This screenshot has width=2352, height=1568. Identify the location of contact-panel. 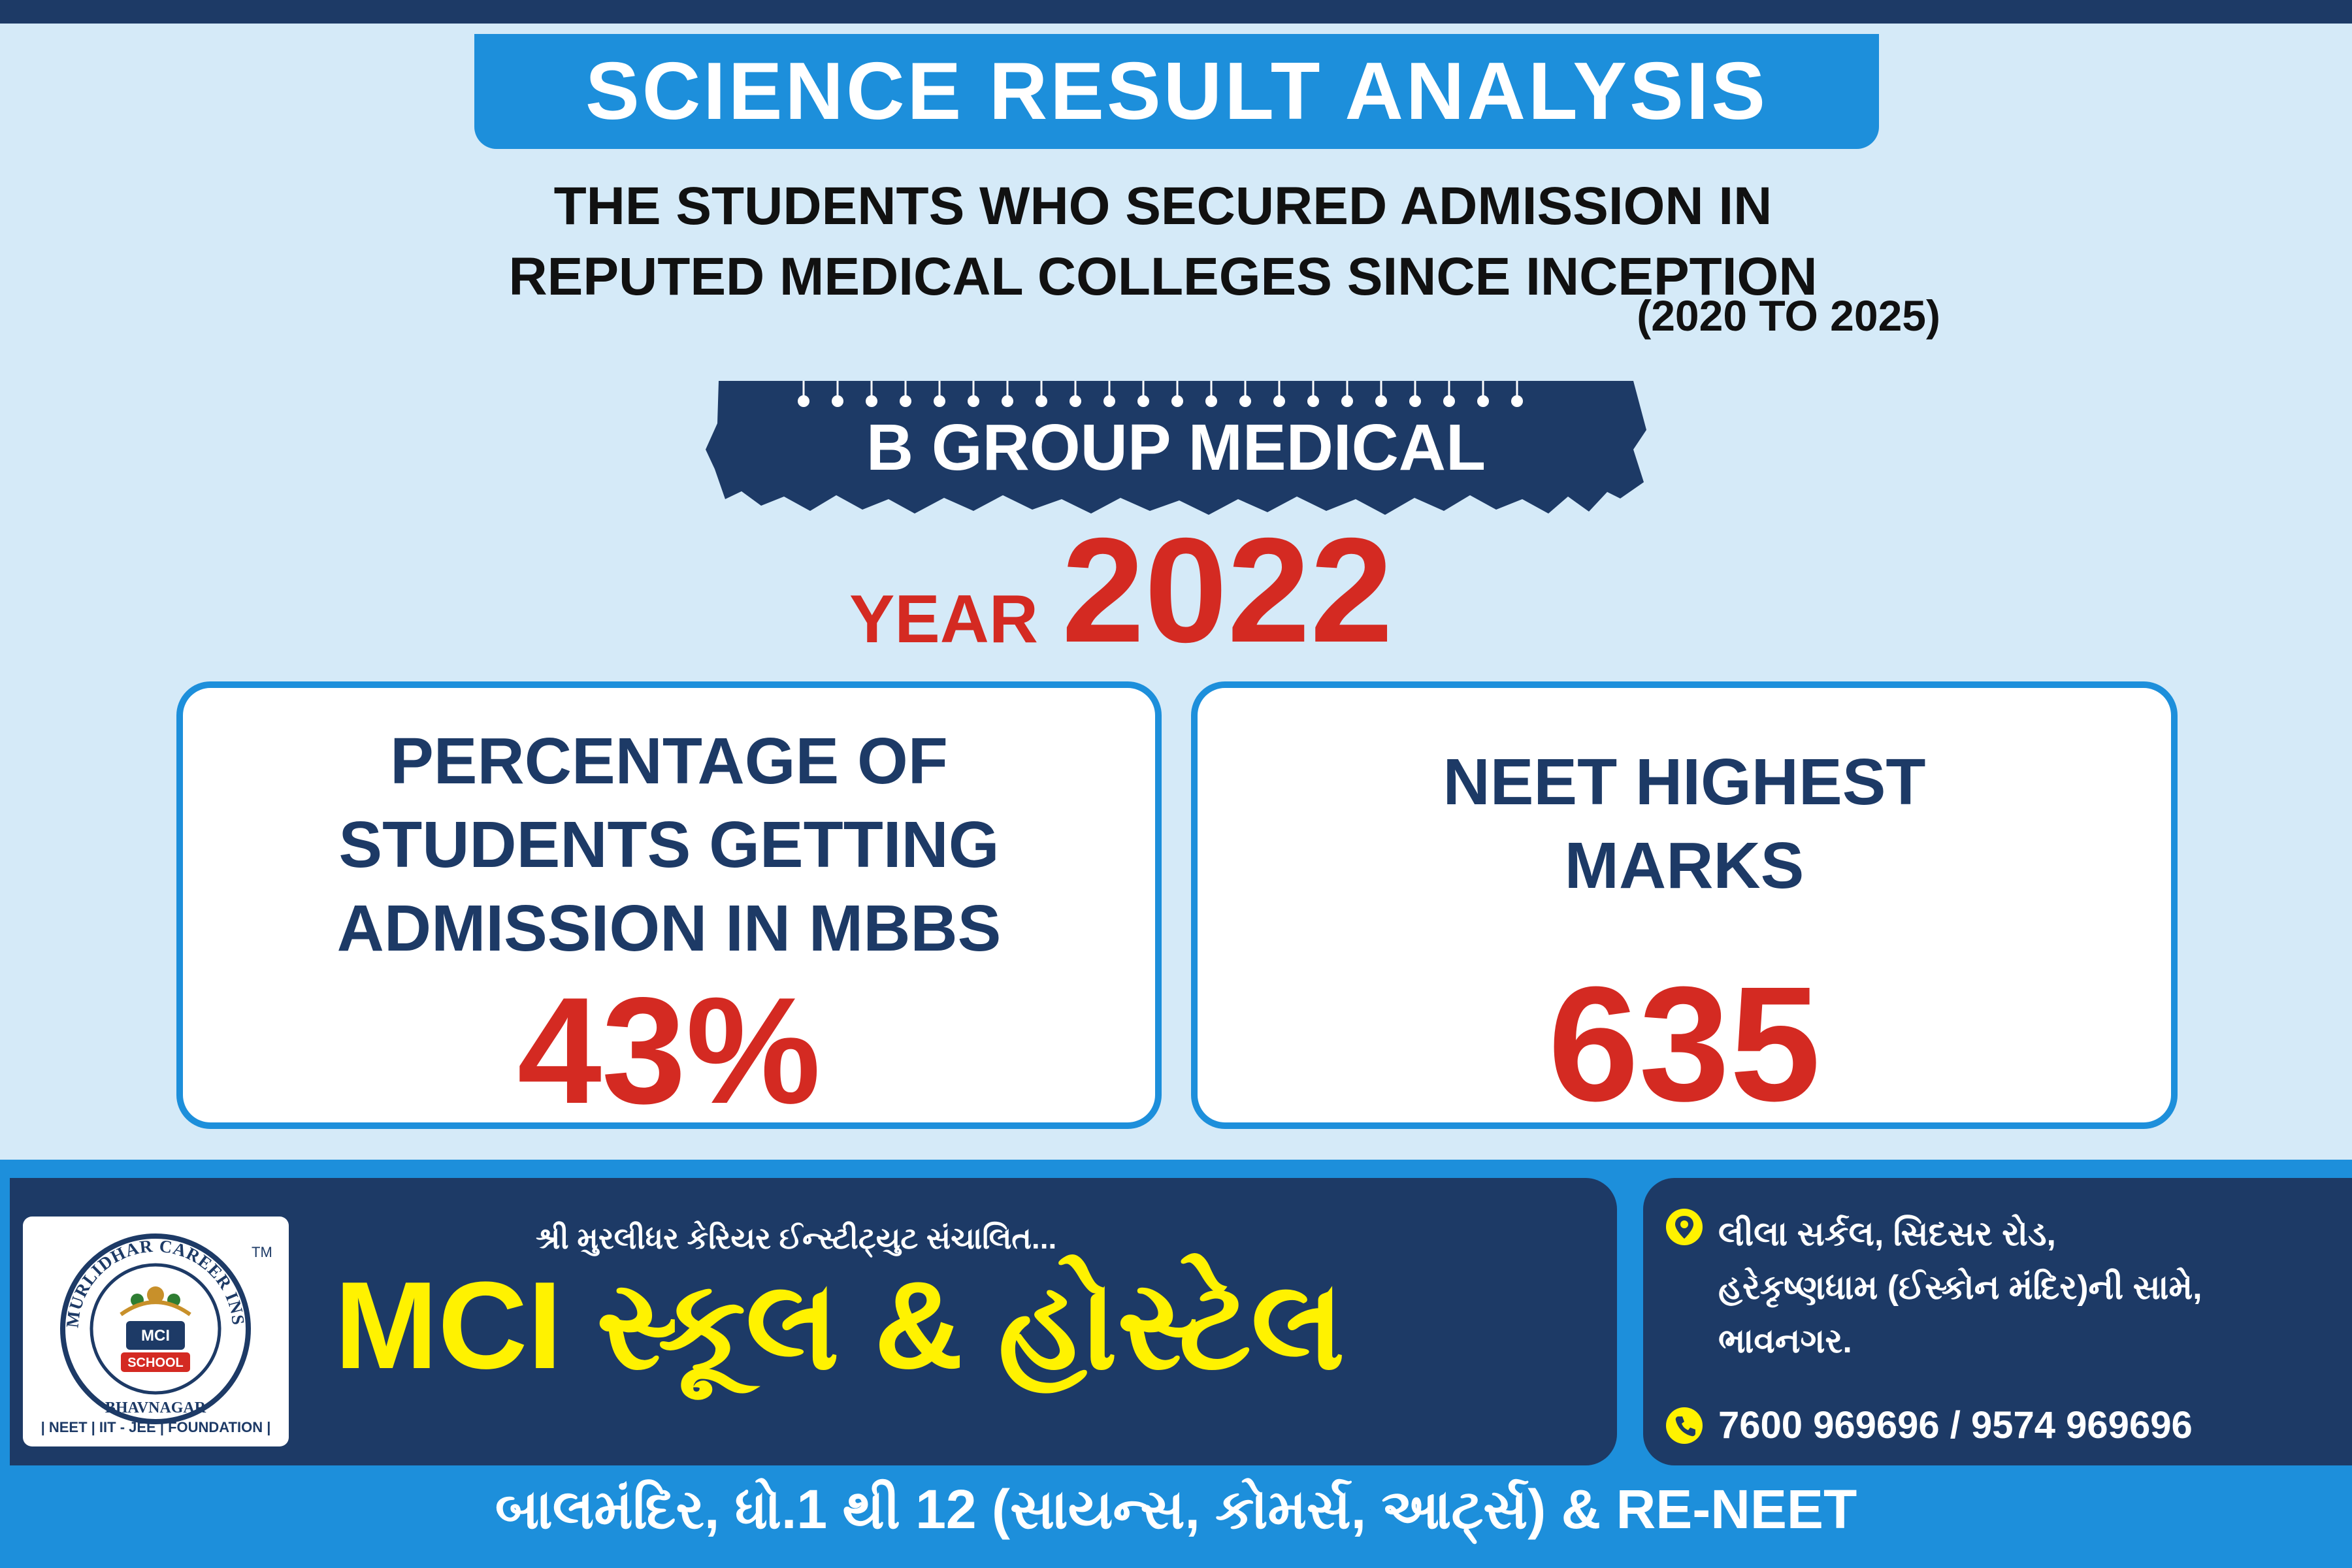
(1997, 1321).